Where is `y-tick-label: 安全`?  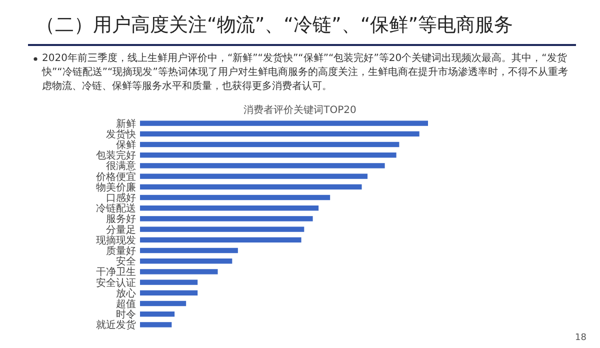 y-tick-label: 安全 is located at coordinates (126, 262).